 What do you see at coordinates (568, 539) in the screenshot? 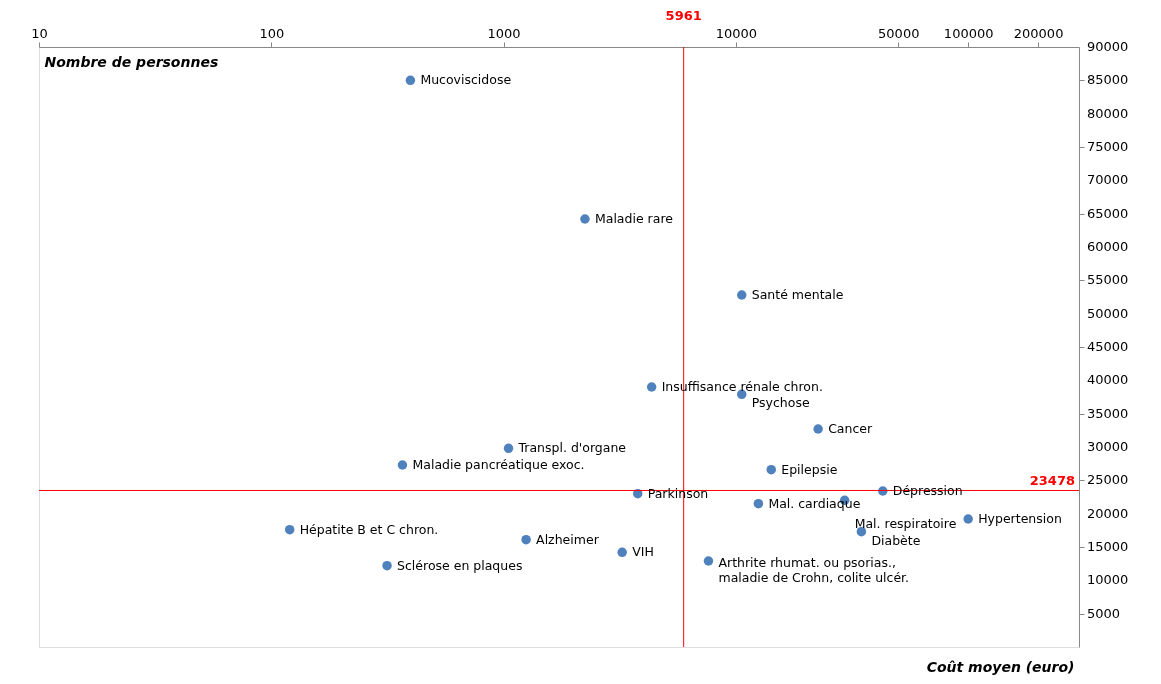
I see `annotation: Alzheimer` at bounding box center [568, 539].